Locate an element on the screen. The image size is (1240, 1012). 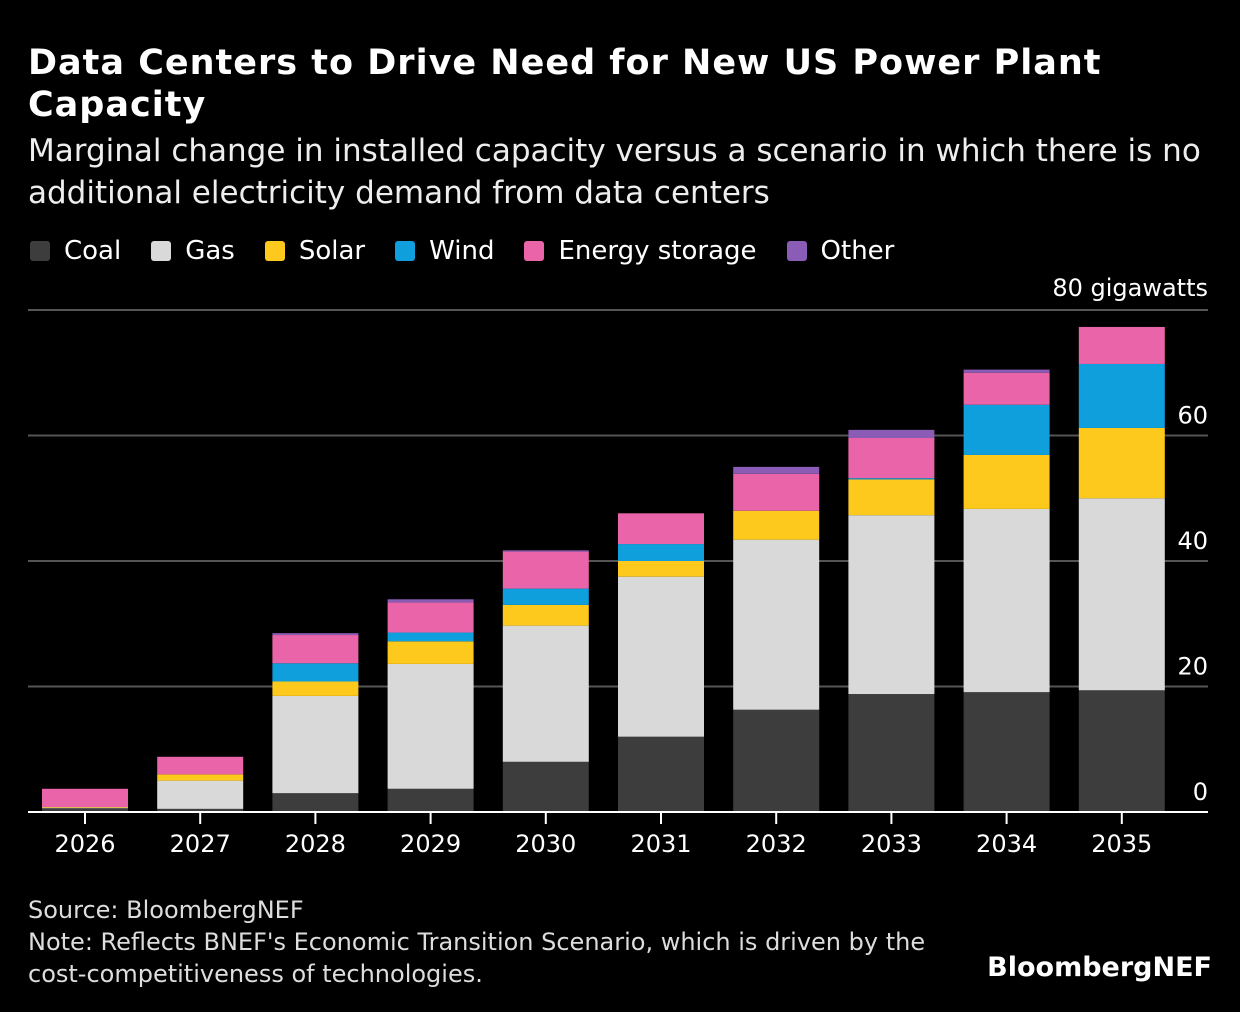
legend-label: Energy storage is located at coordinates (657, 251).